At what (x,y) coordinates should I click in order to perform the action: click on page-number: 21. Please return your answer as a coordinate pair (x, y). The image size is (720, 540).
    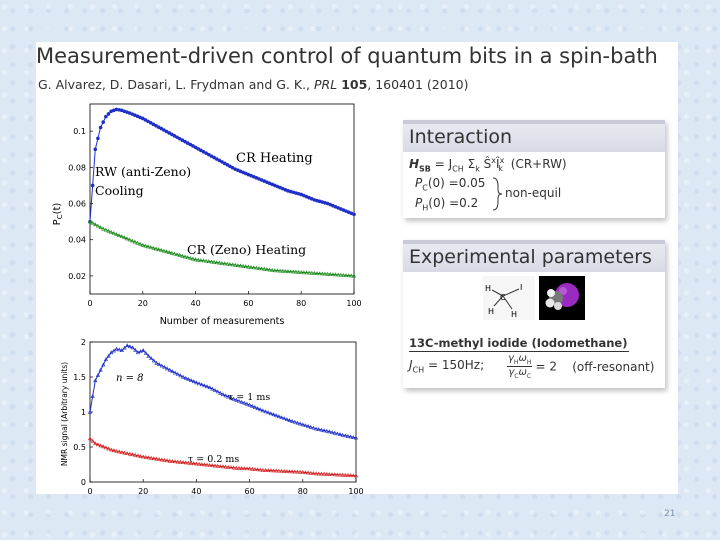
    Looking at the image, I should click on (670, 514).